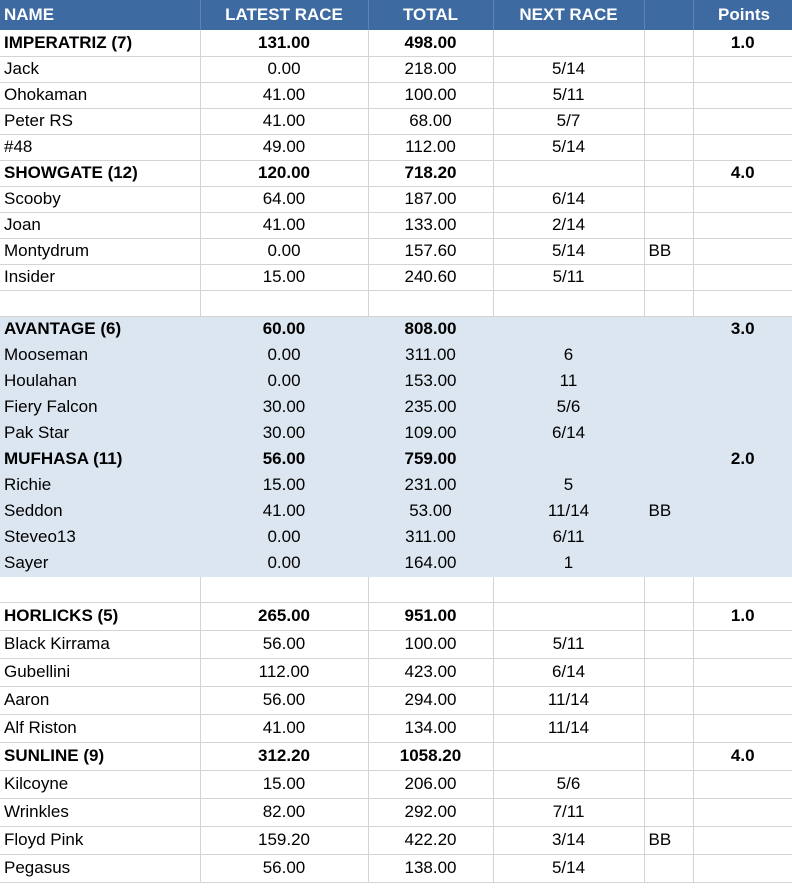 The width and height of the screenshot is (792, 890). What do you see at coordinates (431, 381) in the screenshot?
I see `cell-total: 153.00` at bounding box center [431, 381].